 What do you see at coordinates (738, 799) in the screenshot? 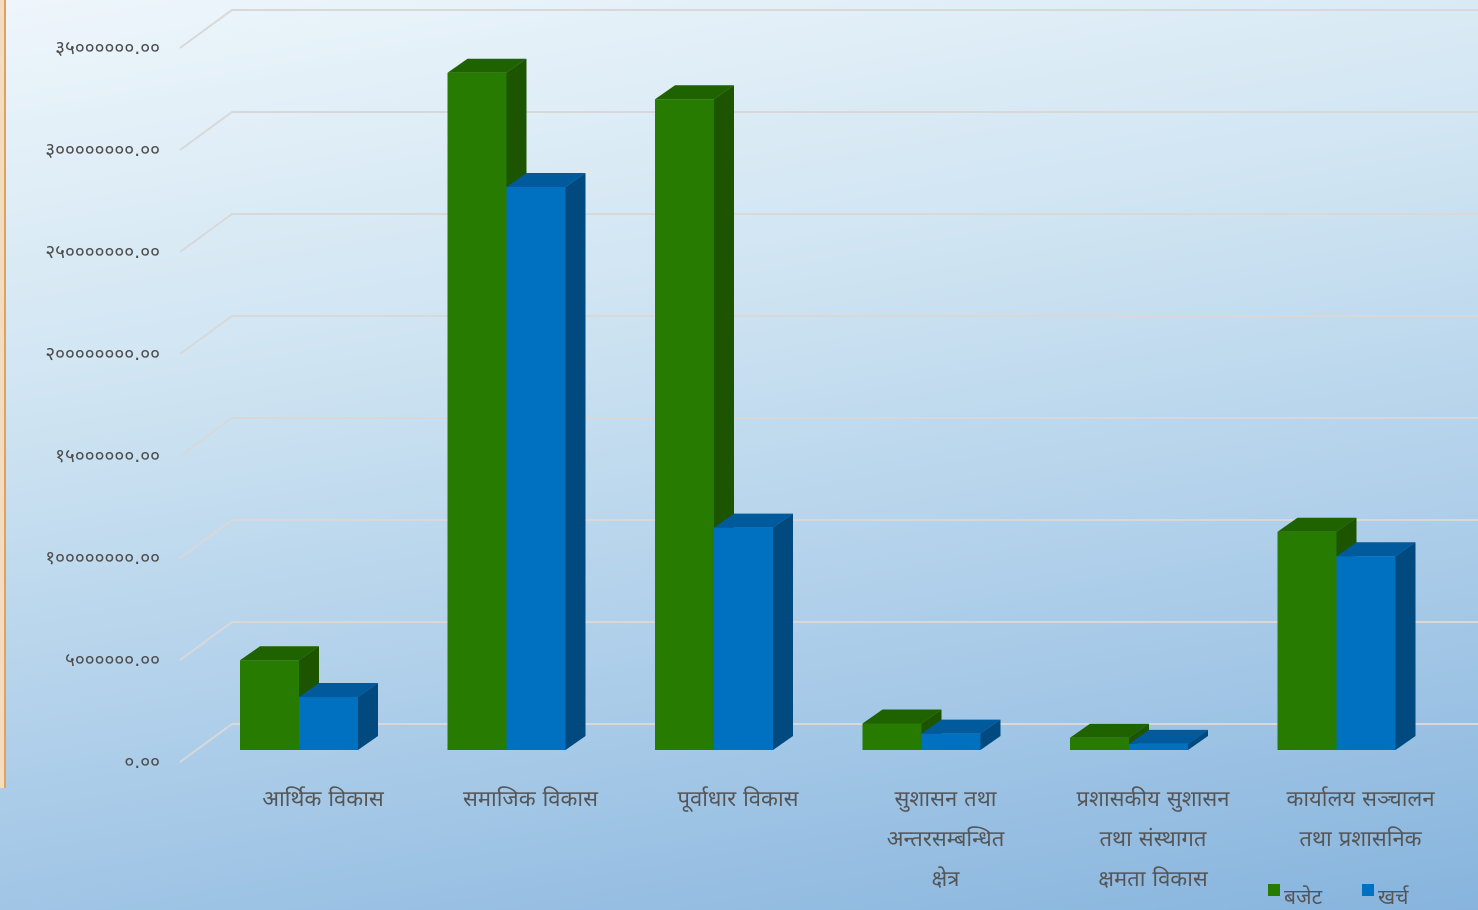
I see `x-category-label: पूर्वाधार विकास` at bounding box center [738, 799].